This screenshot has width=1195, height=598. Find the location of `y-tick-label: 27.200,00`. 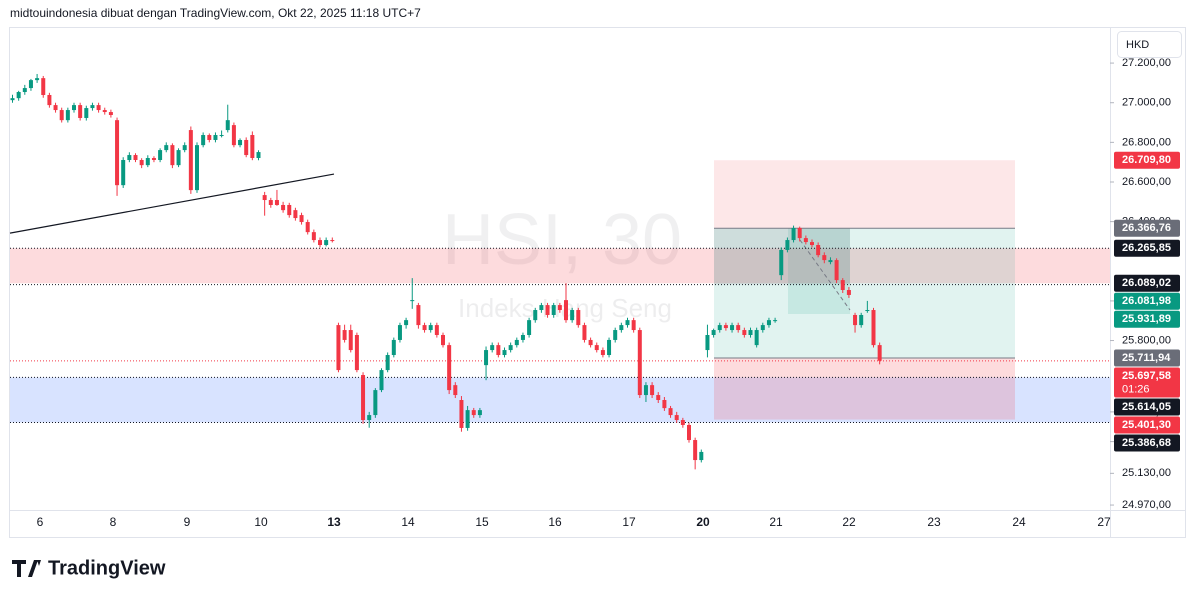

y-tick-label: 27.200,00 is located at coordinates (1146, 63).